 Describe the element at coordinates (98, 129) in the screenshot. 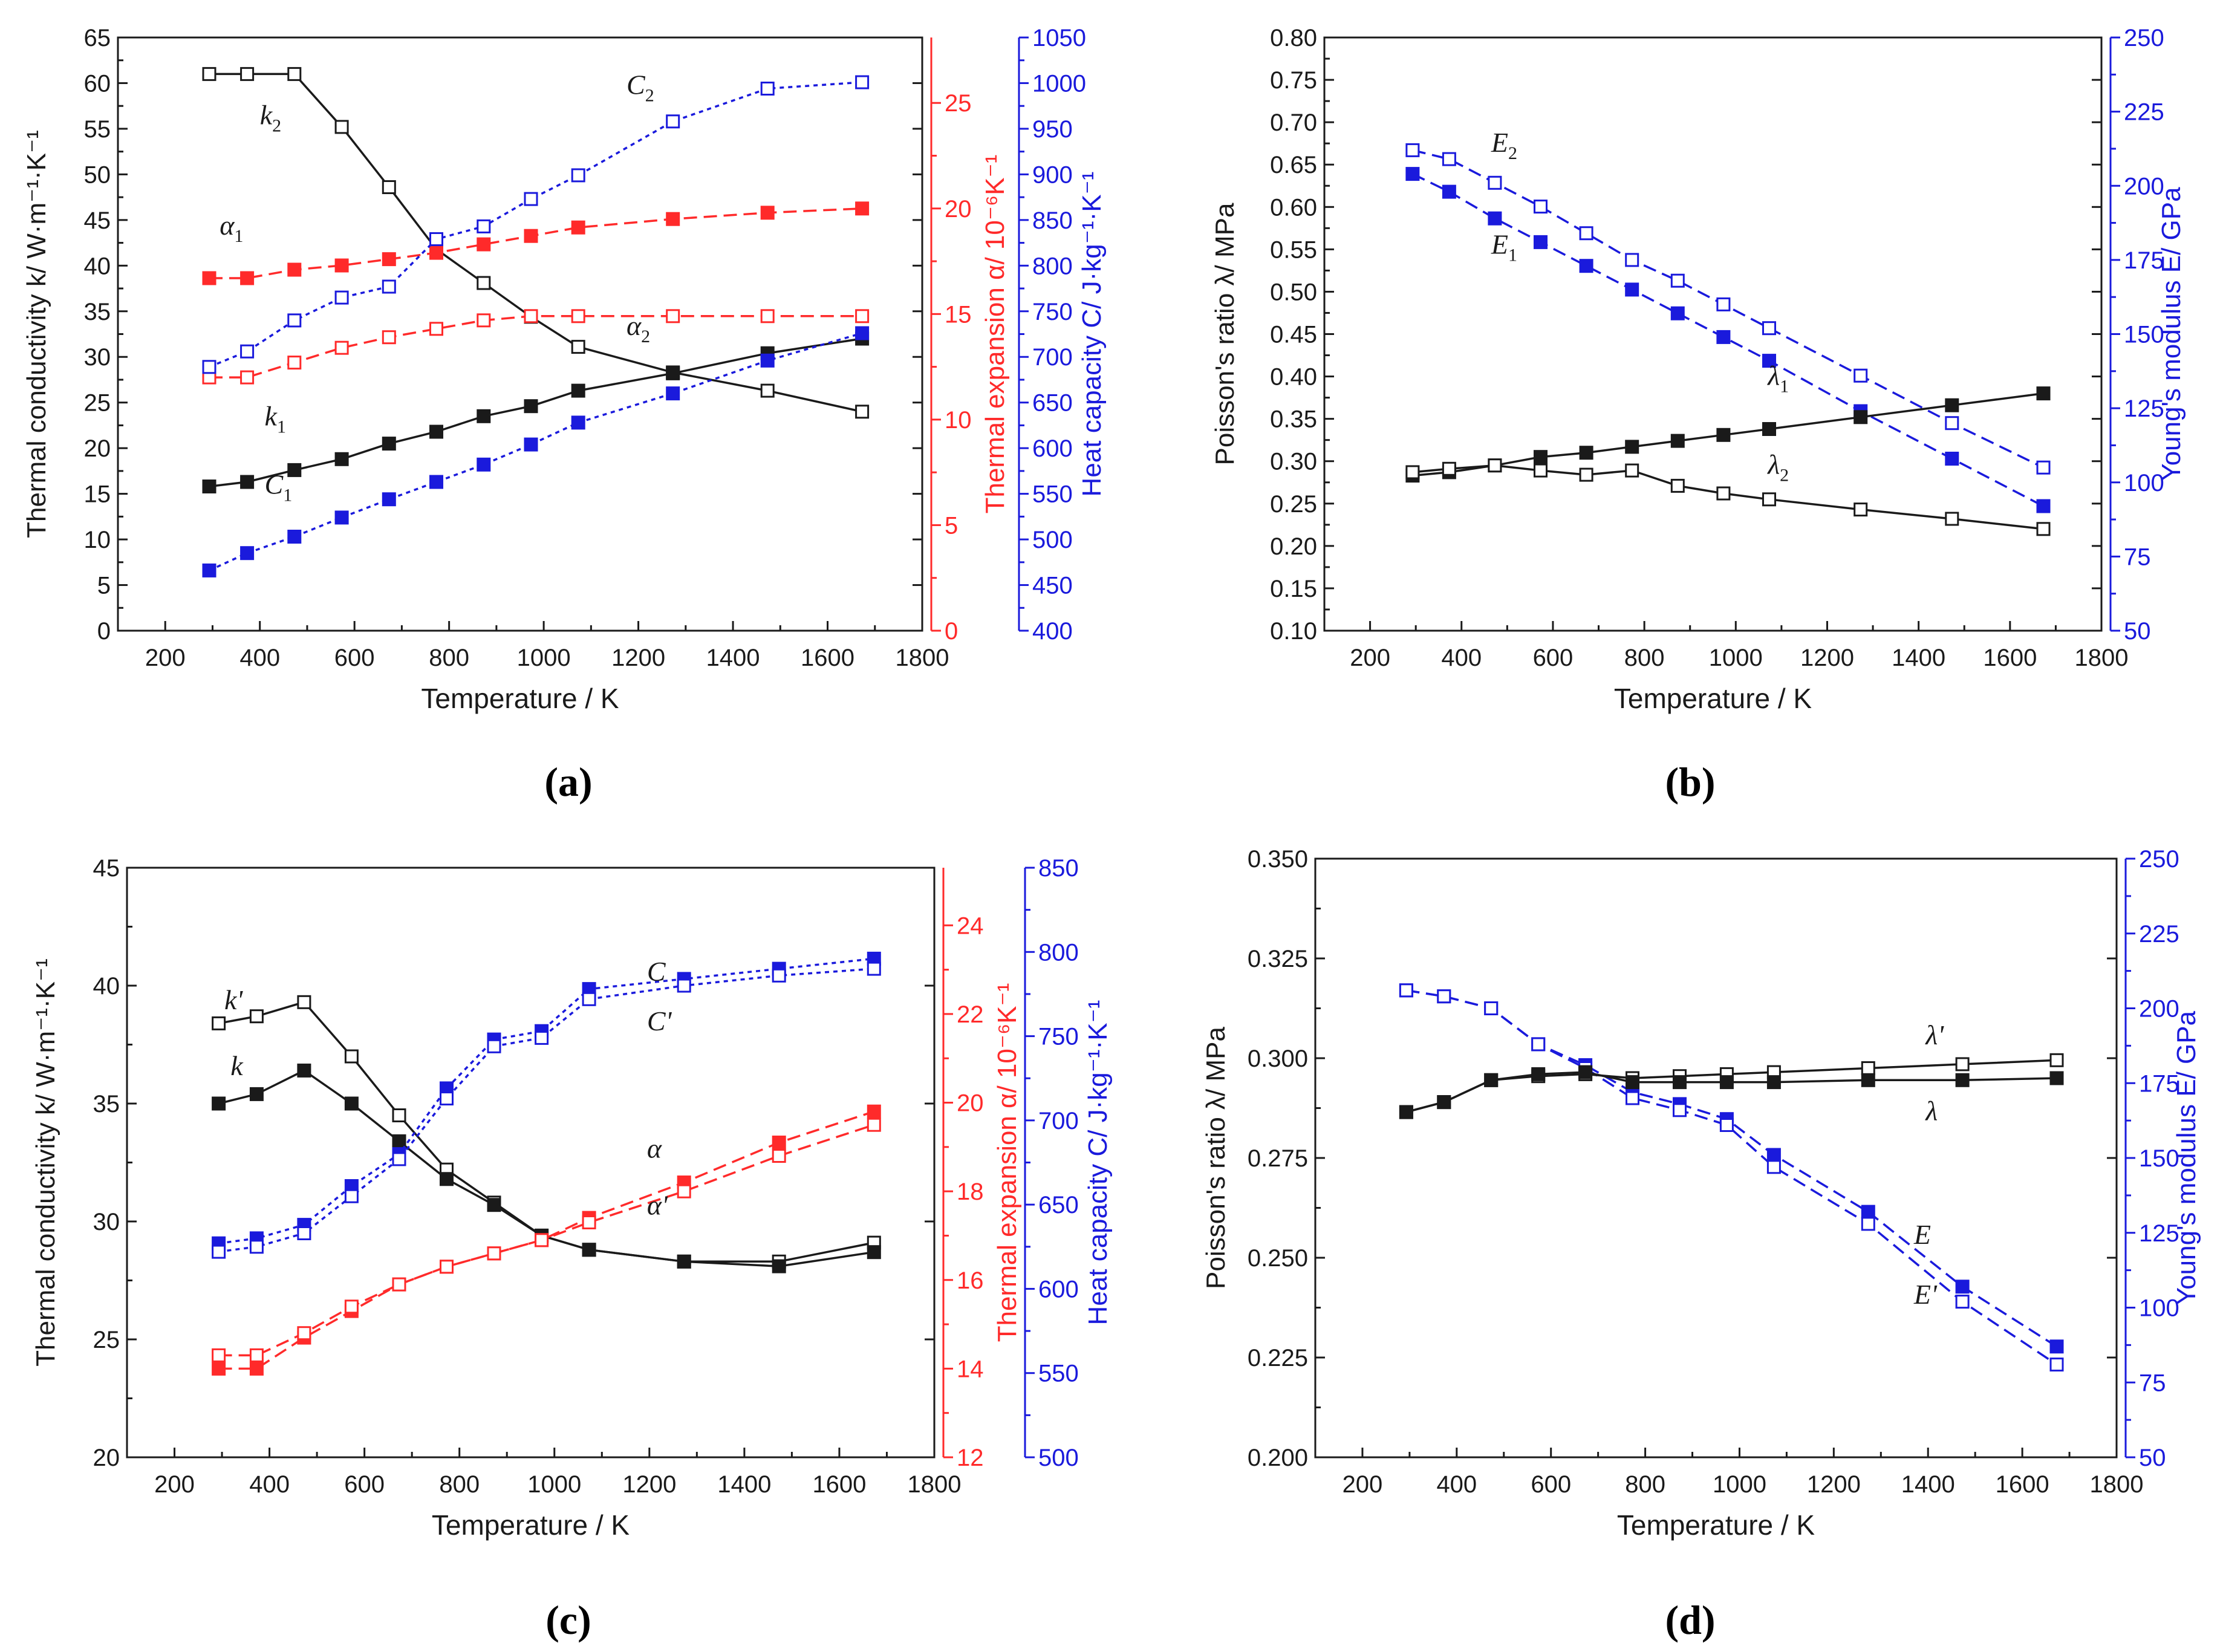

I see `left-y-tick-label: 55` at that location.